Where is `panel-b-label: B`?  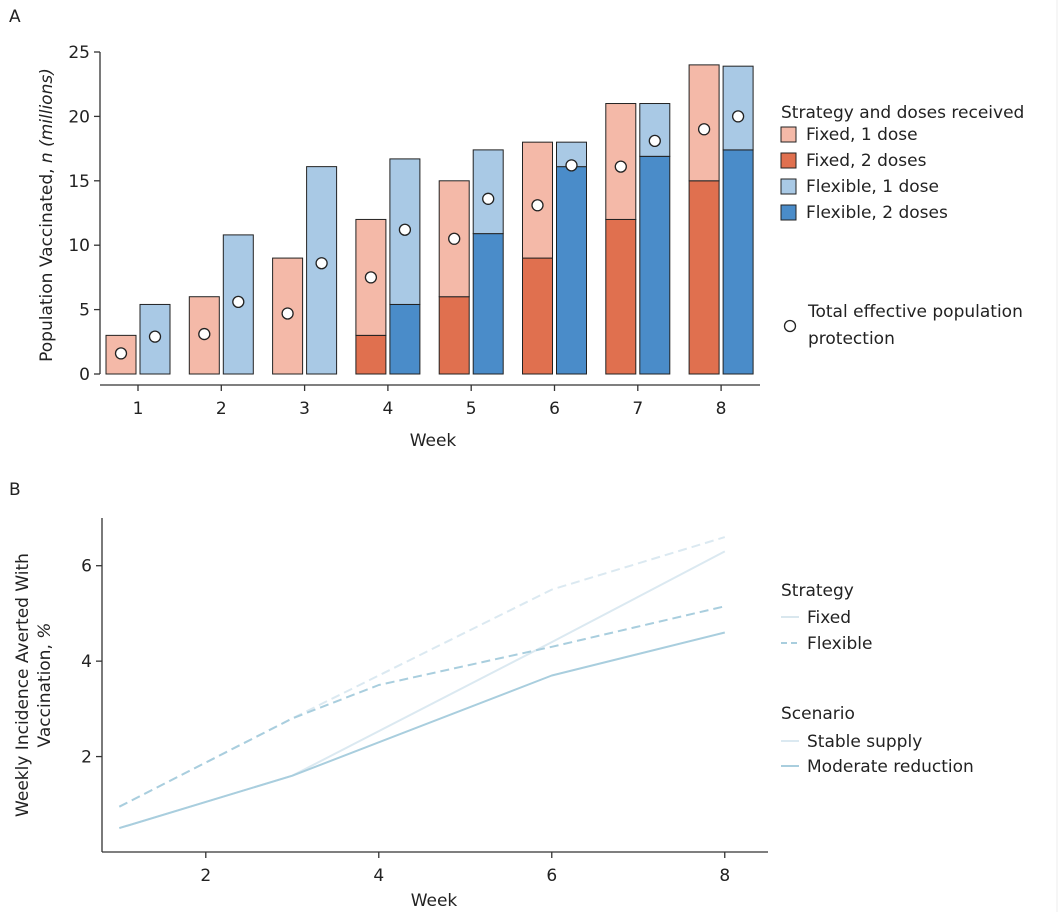
panel-b-label: B is located at coordinates (15, 490).